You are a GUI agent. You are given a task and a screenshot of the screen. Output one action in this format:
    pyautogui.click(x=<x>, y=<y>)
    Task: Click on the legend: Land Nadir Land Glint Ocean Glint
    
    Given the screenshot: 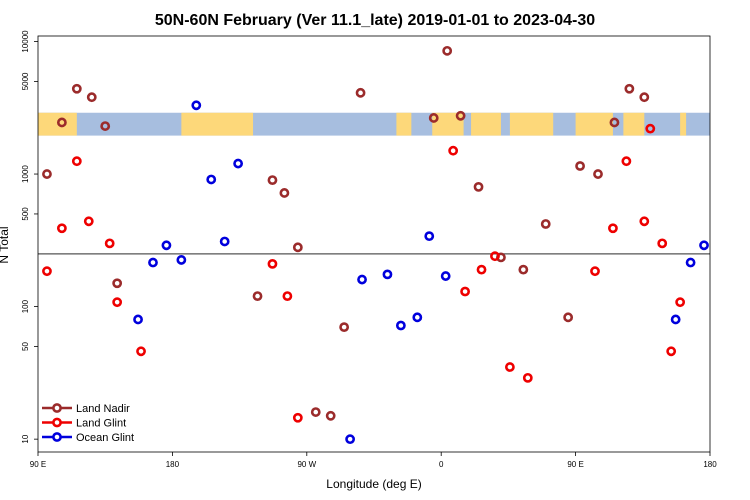 What is the action you would take?
    pyautogui.click(x=88, y=423)
    